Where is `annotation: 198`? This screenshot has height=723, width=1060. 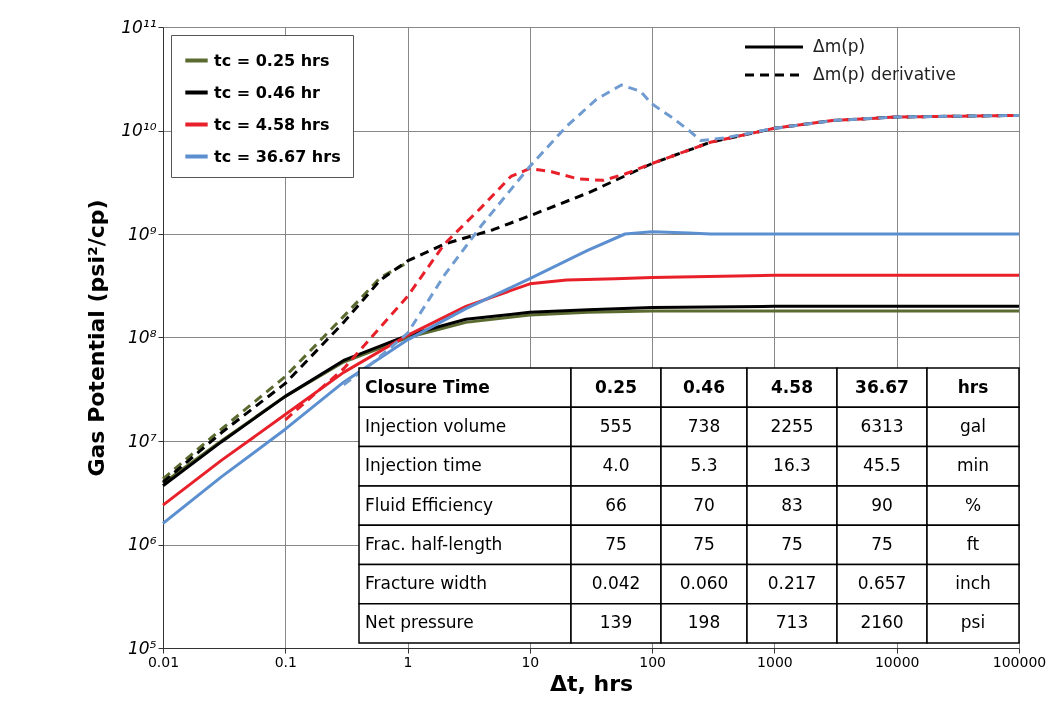
annotation: 198 is located at coordinates (704, 622).